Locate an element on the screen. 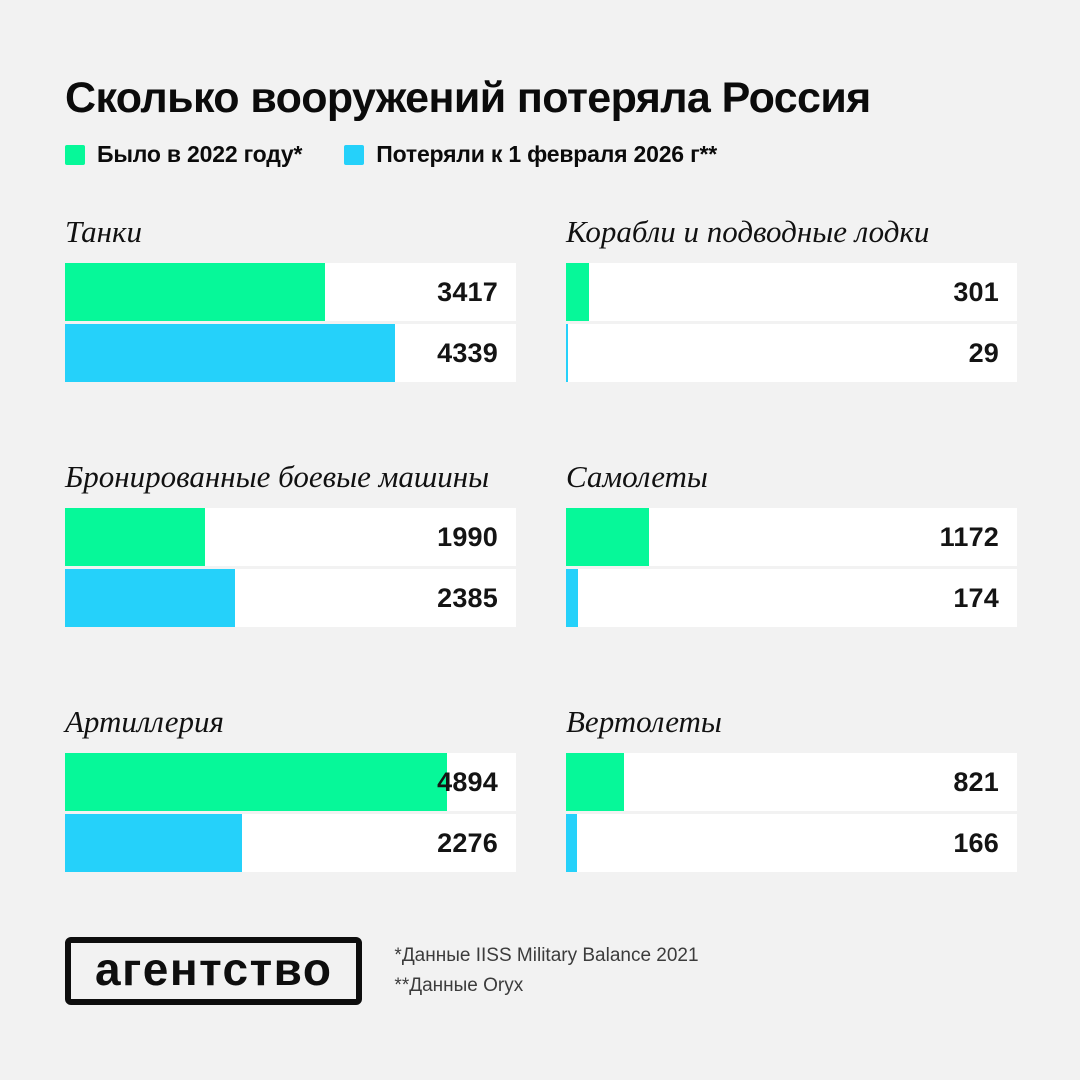 Image resolution: width=1080 pixels, height=1080 pixels. bar-row-lost: 2385 is located at coordinates (290, 598).